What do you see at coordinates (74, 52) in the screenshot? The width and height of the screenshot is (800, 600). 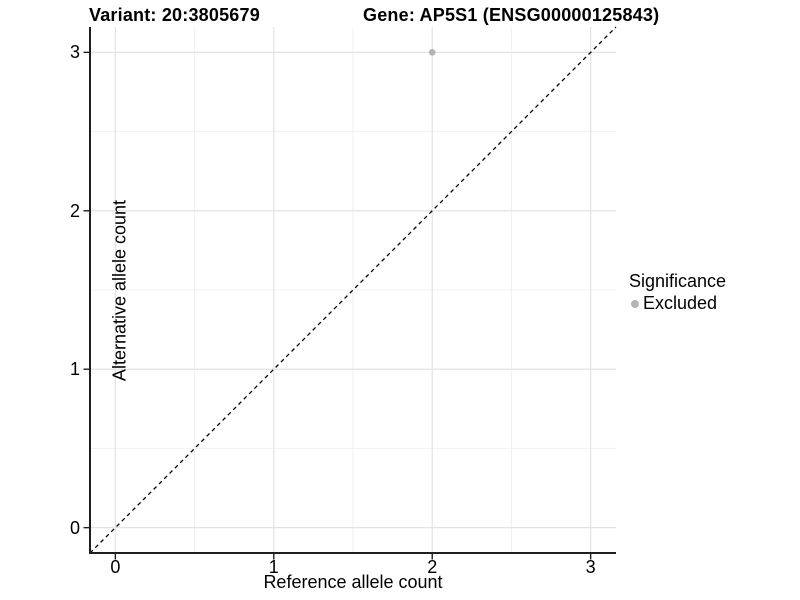 I see `y-tick-label: 3` at bounding box center [74, 52].